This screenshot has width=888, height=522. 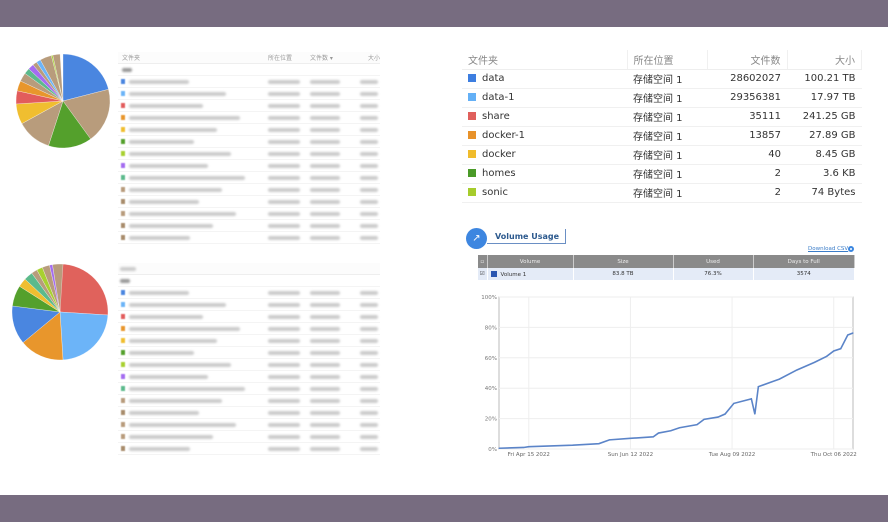 I want to click on share-row: docker 存储空间 1 40 8.45 GB, so click(x=662, y=155).